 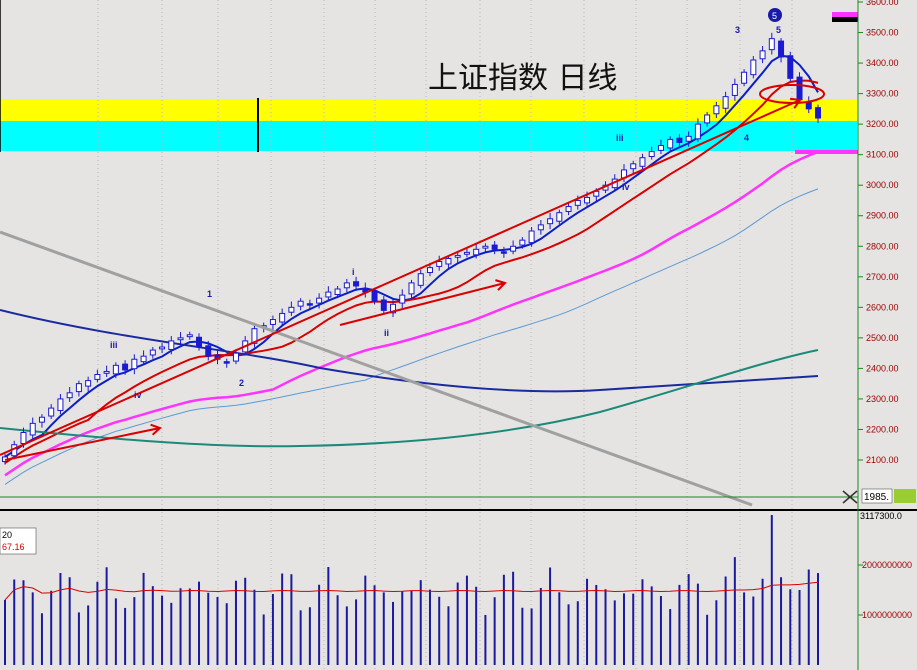 I want to click on volume-top-label: 3117300.0, so click(x=881, y=516).